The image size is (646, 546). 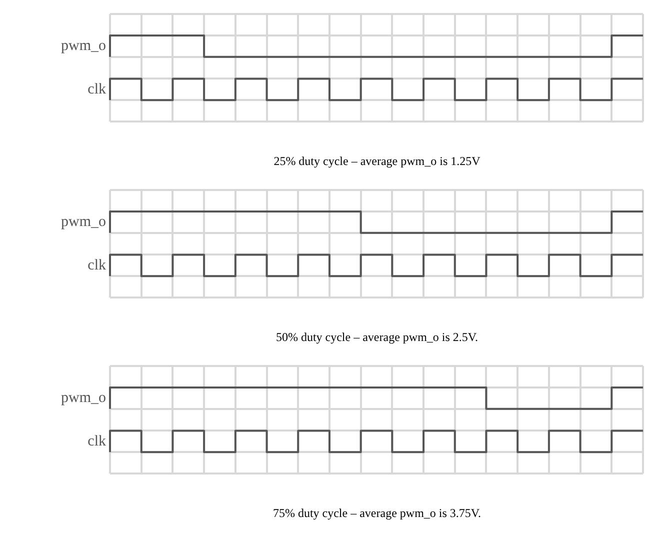 What do you see at coordinates (377, 161) in the screenshot?
I see `text: 25% duty cycle – average pwm_o is 1.25V` at bounding box center [377, 161].